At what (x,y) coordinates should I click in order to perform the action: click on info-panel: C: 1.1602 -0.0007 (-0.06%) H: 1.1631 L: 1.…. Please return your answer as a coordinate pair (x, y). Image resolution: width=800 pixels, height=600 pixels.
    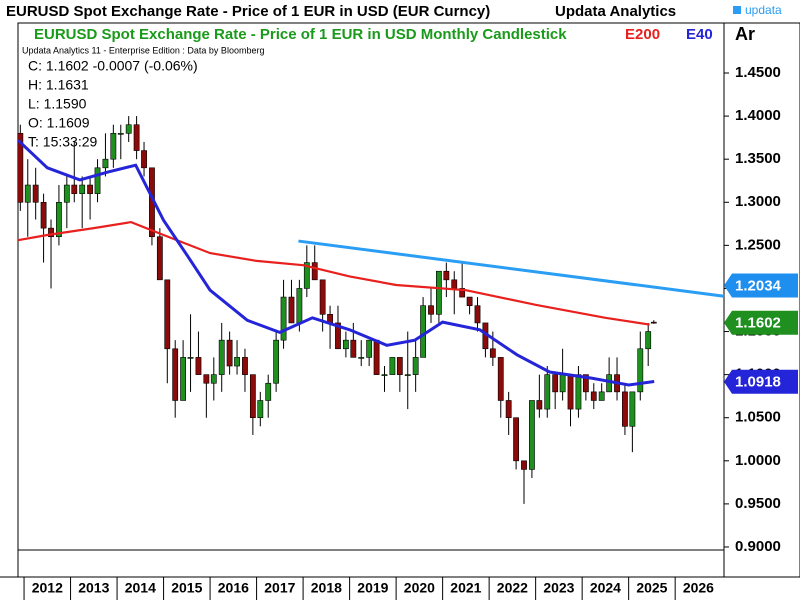
    Looking at the image, I should click on (113, 104).